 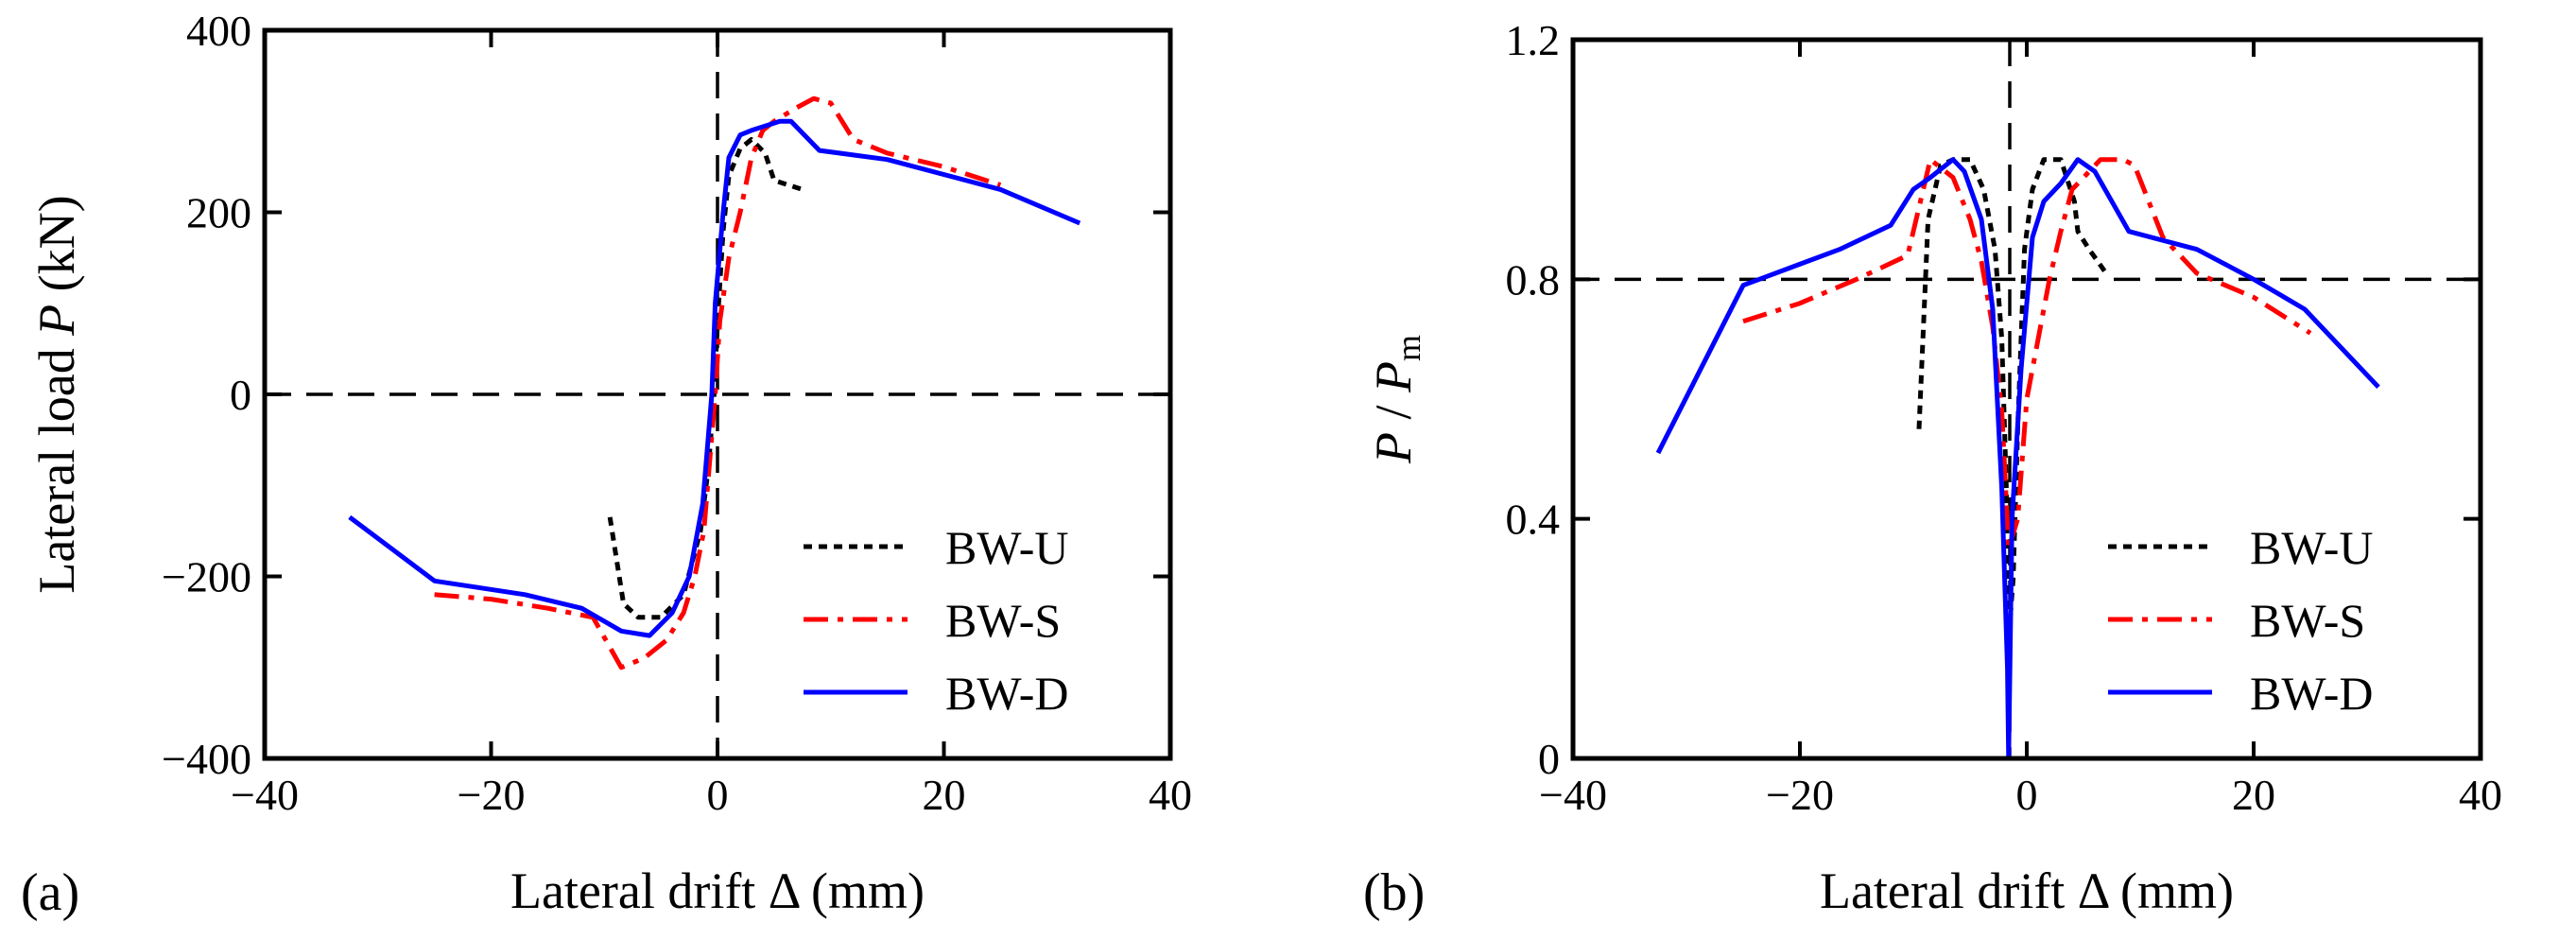 I want to click on x-tick-label-a: 0, so click(x=718, y=795).